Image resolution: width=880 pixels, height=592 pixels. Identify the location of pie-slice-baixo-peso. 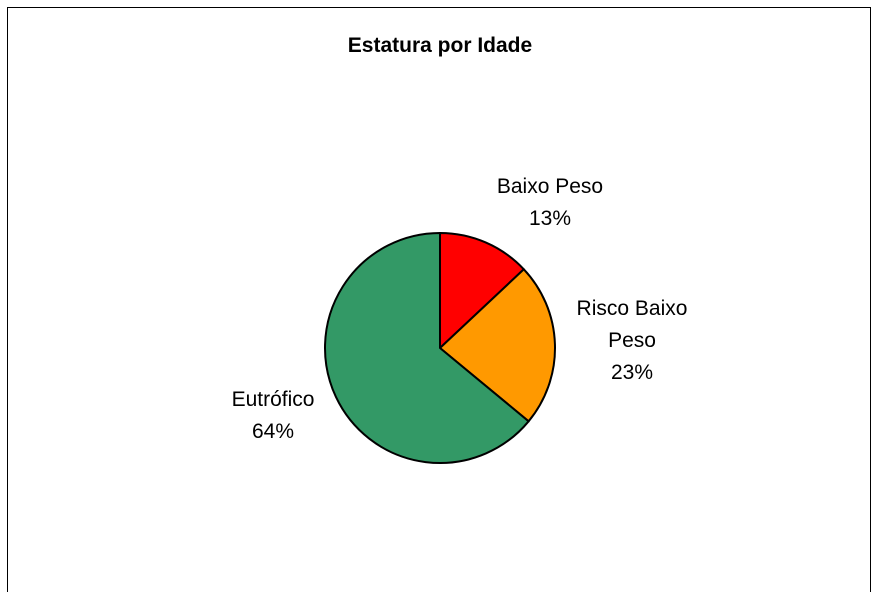
(482, 290).